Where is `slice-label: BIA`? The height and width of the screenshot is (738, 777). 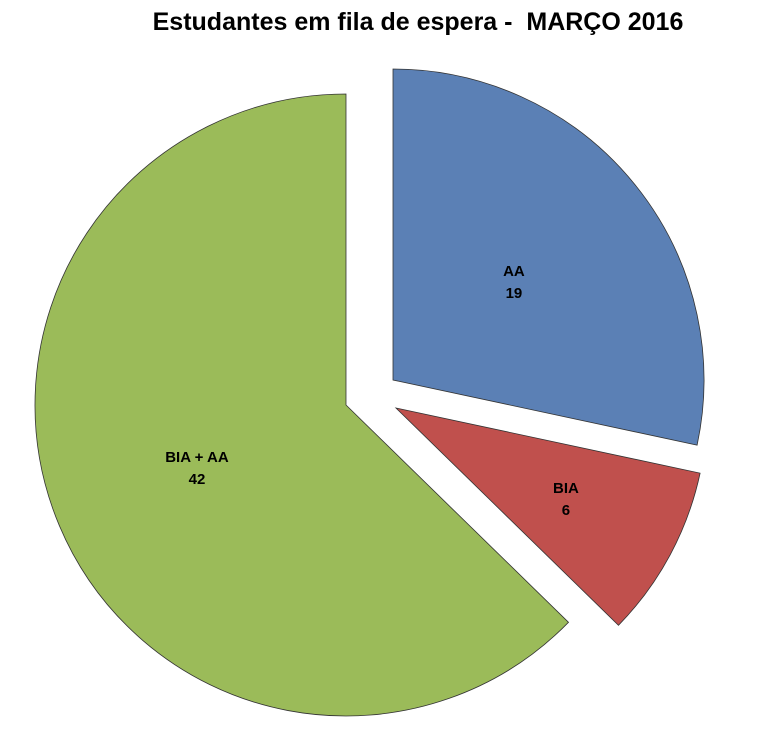 slice-label: BIA is located at coordinates (566, 488).